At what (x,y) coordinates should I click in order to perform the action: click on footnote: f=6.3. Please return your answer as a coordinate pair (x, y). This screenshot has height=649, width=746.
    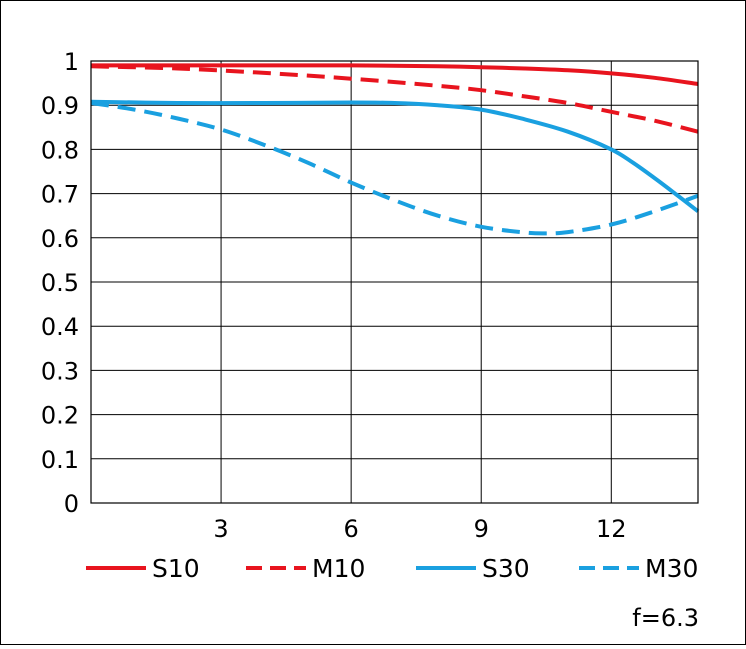
    Looking at the image, I should click on (665, 618).